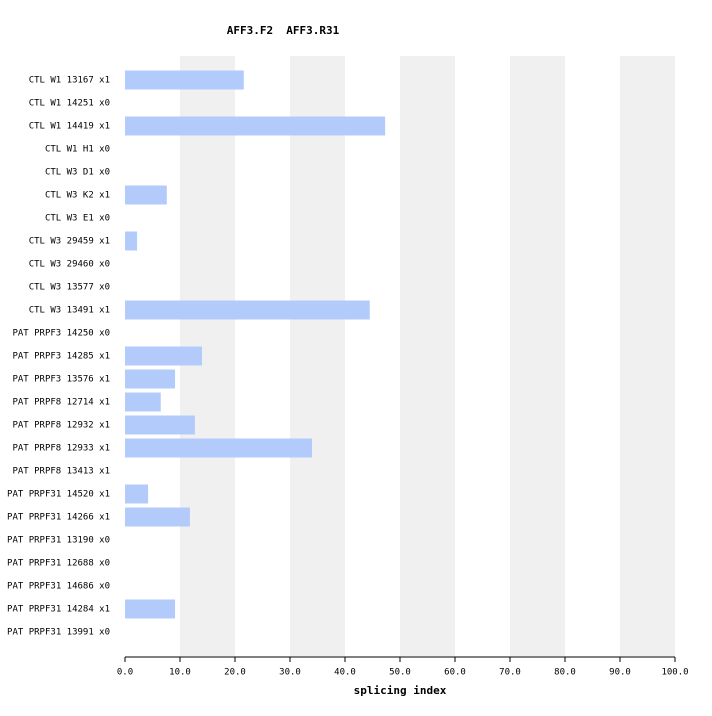 This screenshot has width=712, height=716. Describe the element at coordinates (400, 673) in the screenshot. I see `x-tick-label: 50.0` at that location.